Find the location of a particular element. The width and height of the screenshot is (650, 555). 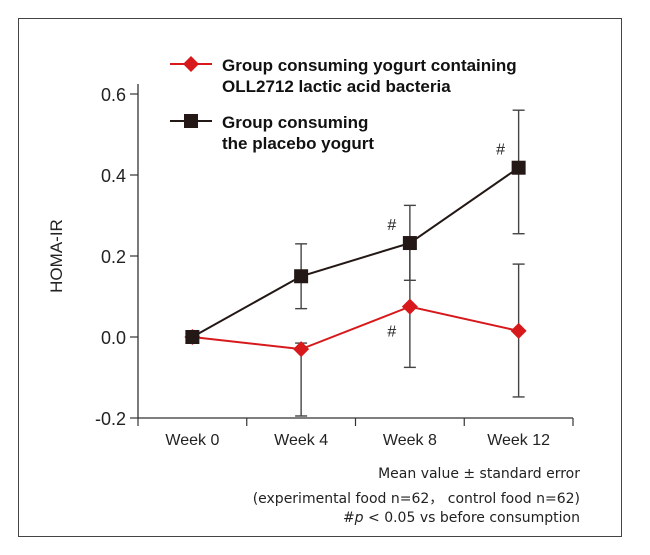

legend-marker-diamond is located at coordinates (191, 64).